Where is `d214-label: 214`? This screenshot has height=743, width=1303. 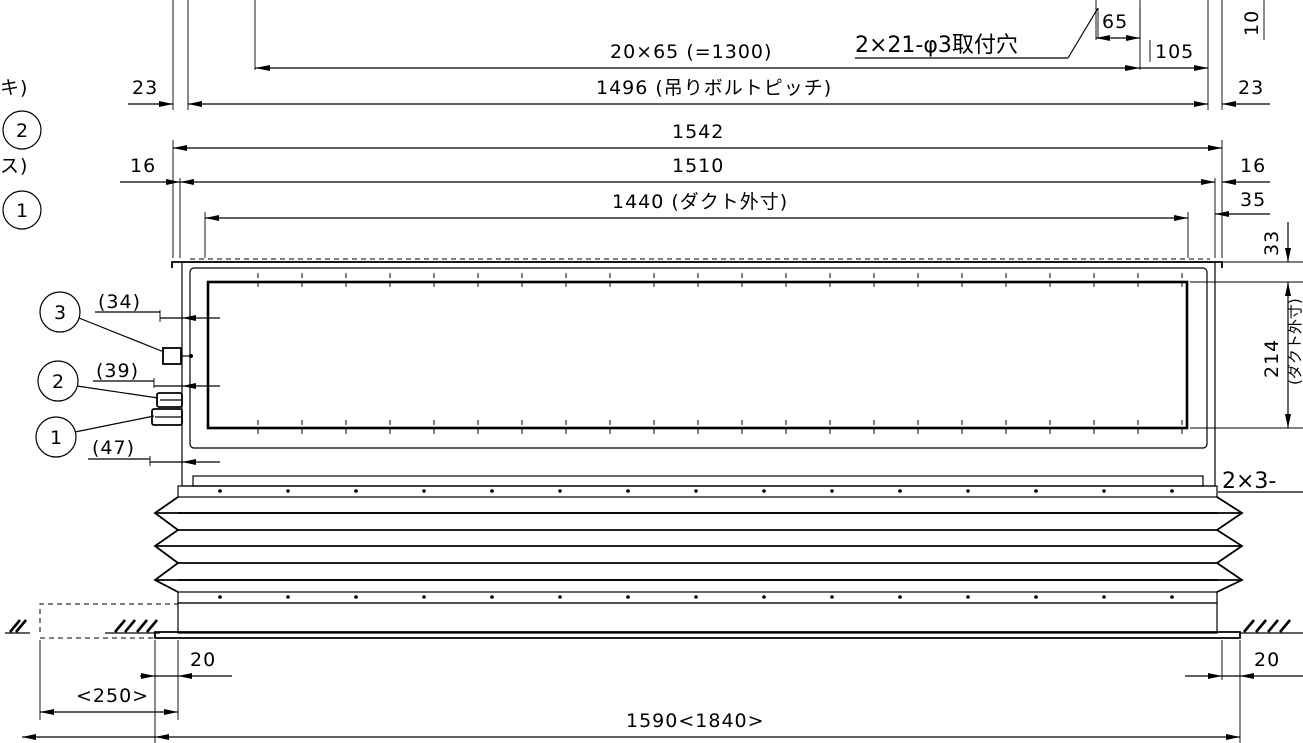 d214-label: 214 is located at coordinates (1272, 358).